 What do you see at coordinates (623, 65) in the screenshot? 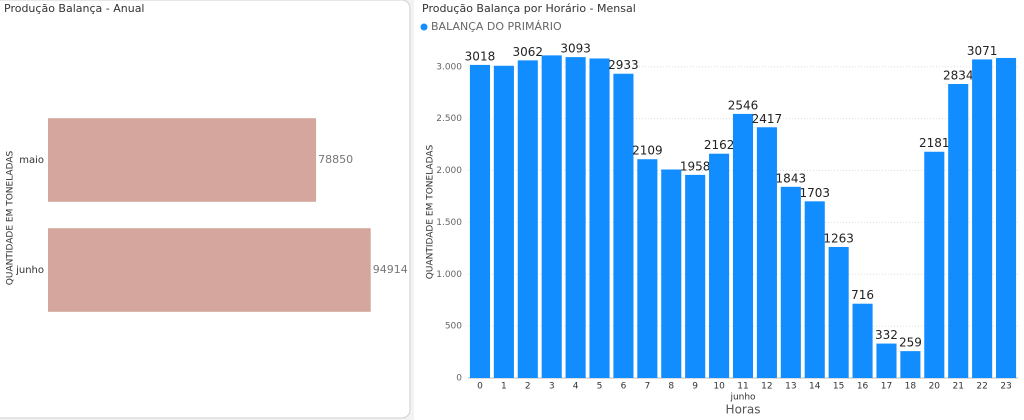
I see `data-label: 2933` at bounding box center [623, 65].